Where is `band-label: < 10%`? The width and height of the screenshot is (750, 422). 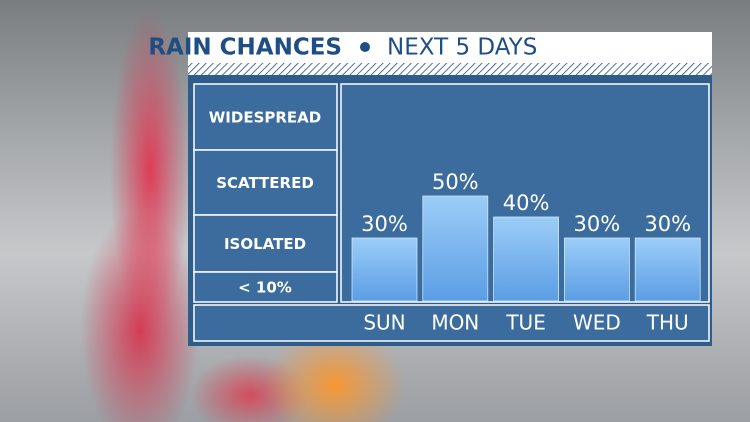 band-label: < 10% is located at coordinates (265, 288).